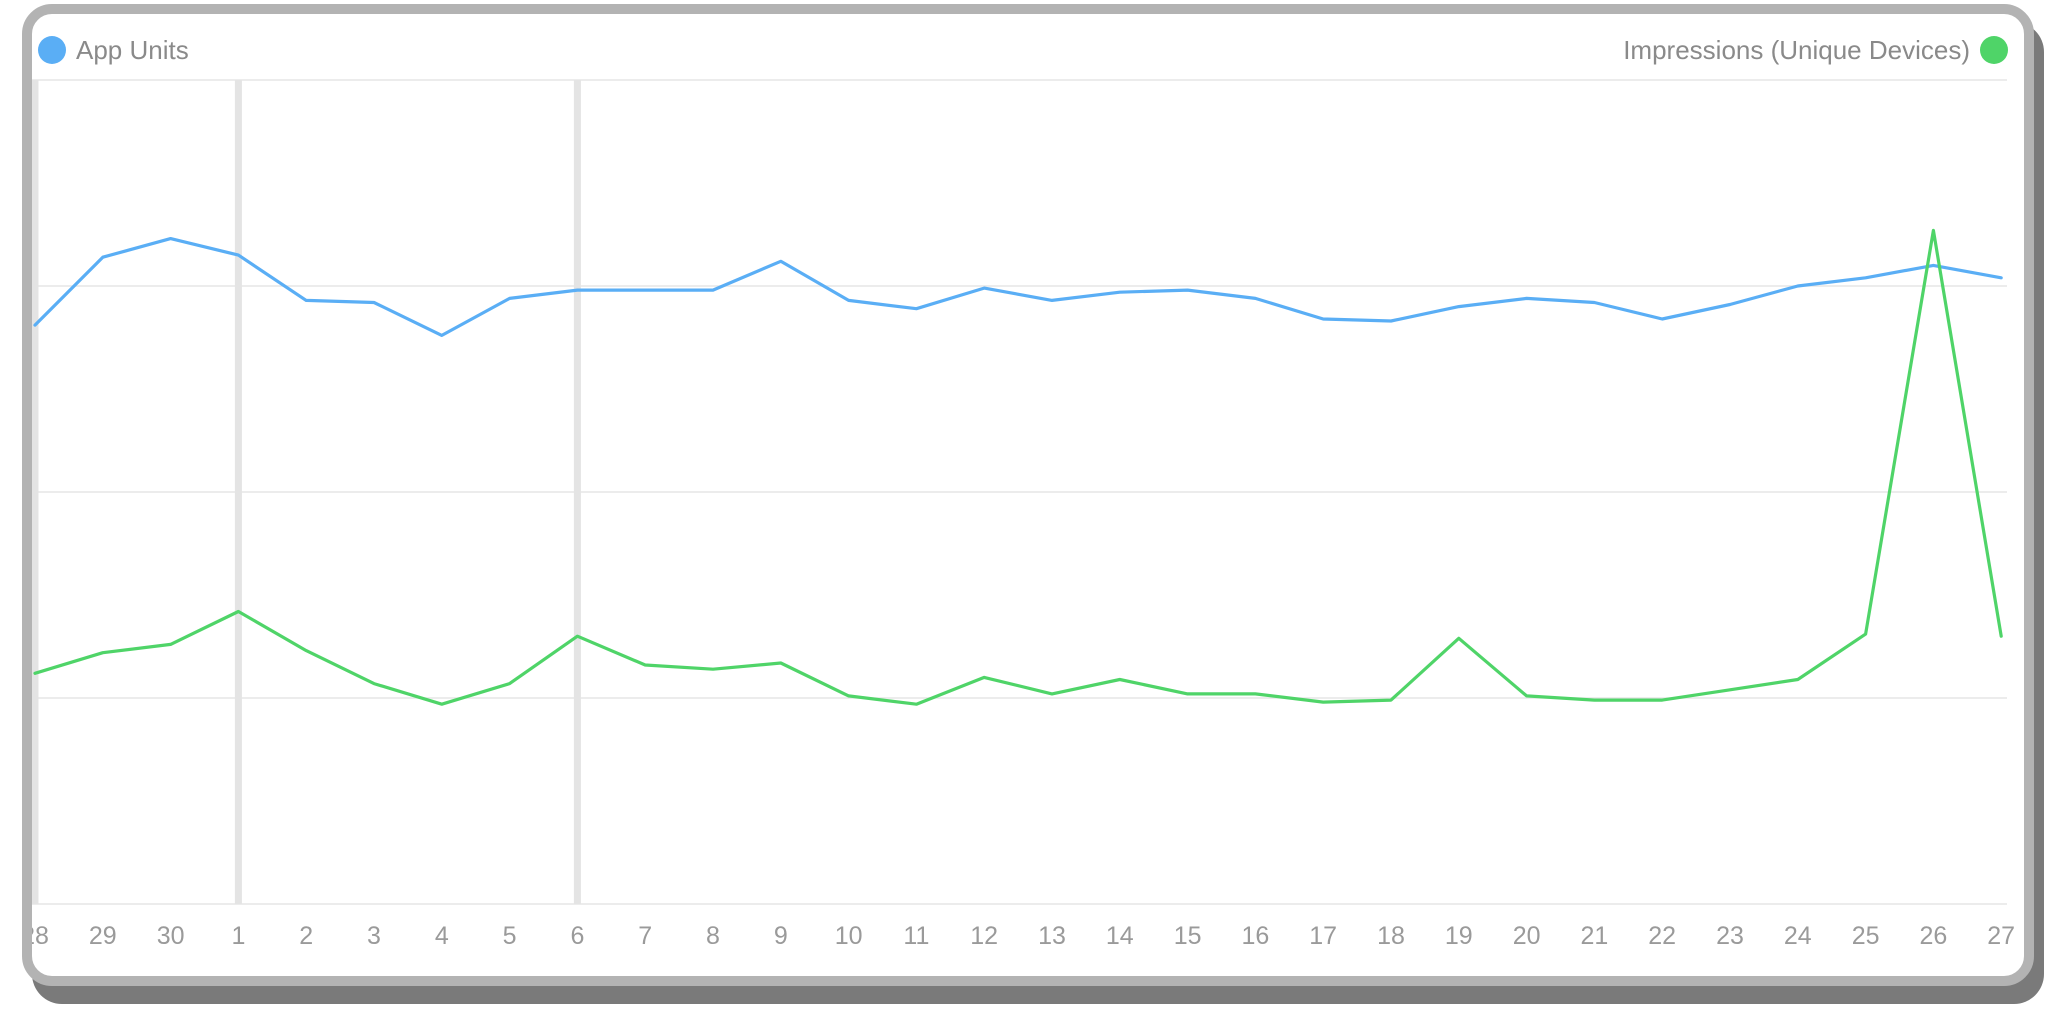 This screenshot has height=1012, width=2048. What do you see at coordinates (40, 936) in the screenshot?
I see `x-tick-label: 28` at bounding box center [40, 936].